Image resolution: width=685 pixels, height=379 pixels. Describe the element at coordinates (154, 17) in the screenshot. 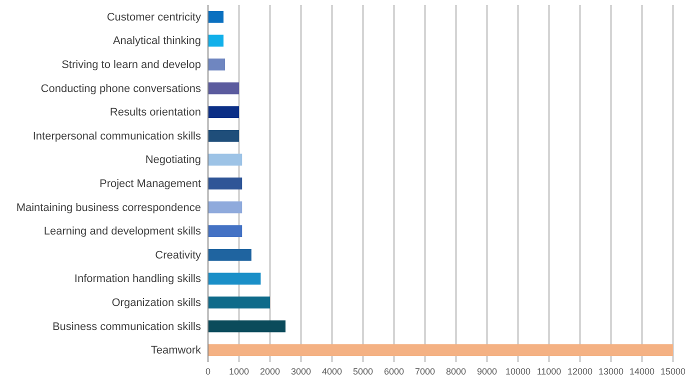

I see `y-tick-label: Customer centricity` at that location.